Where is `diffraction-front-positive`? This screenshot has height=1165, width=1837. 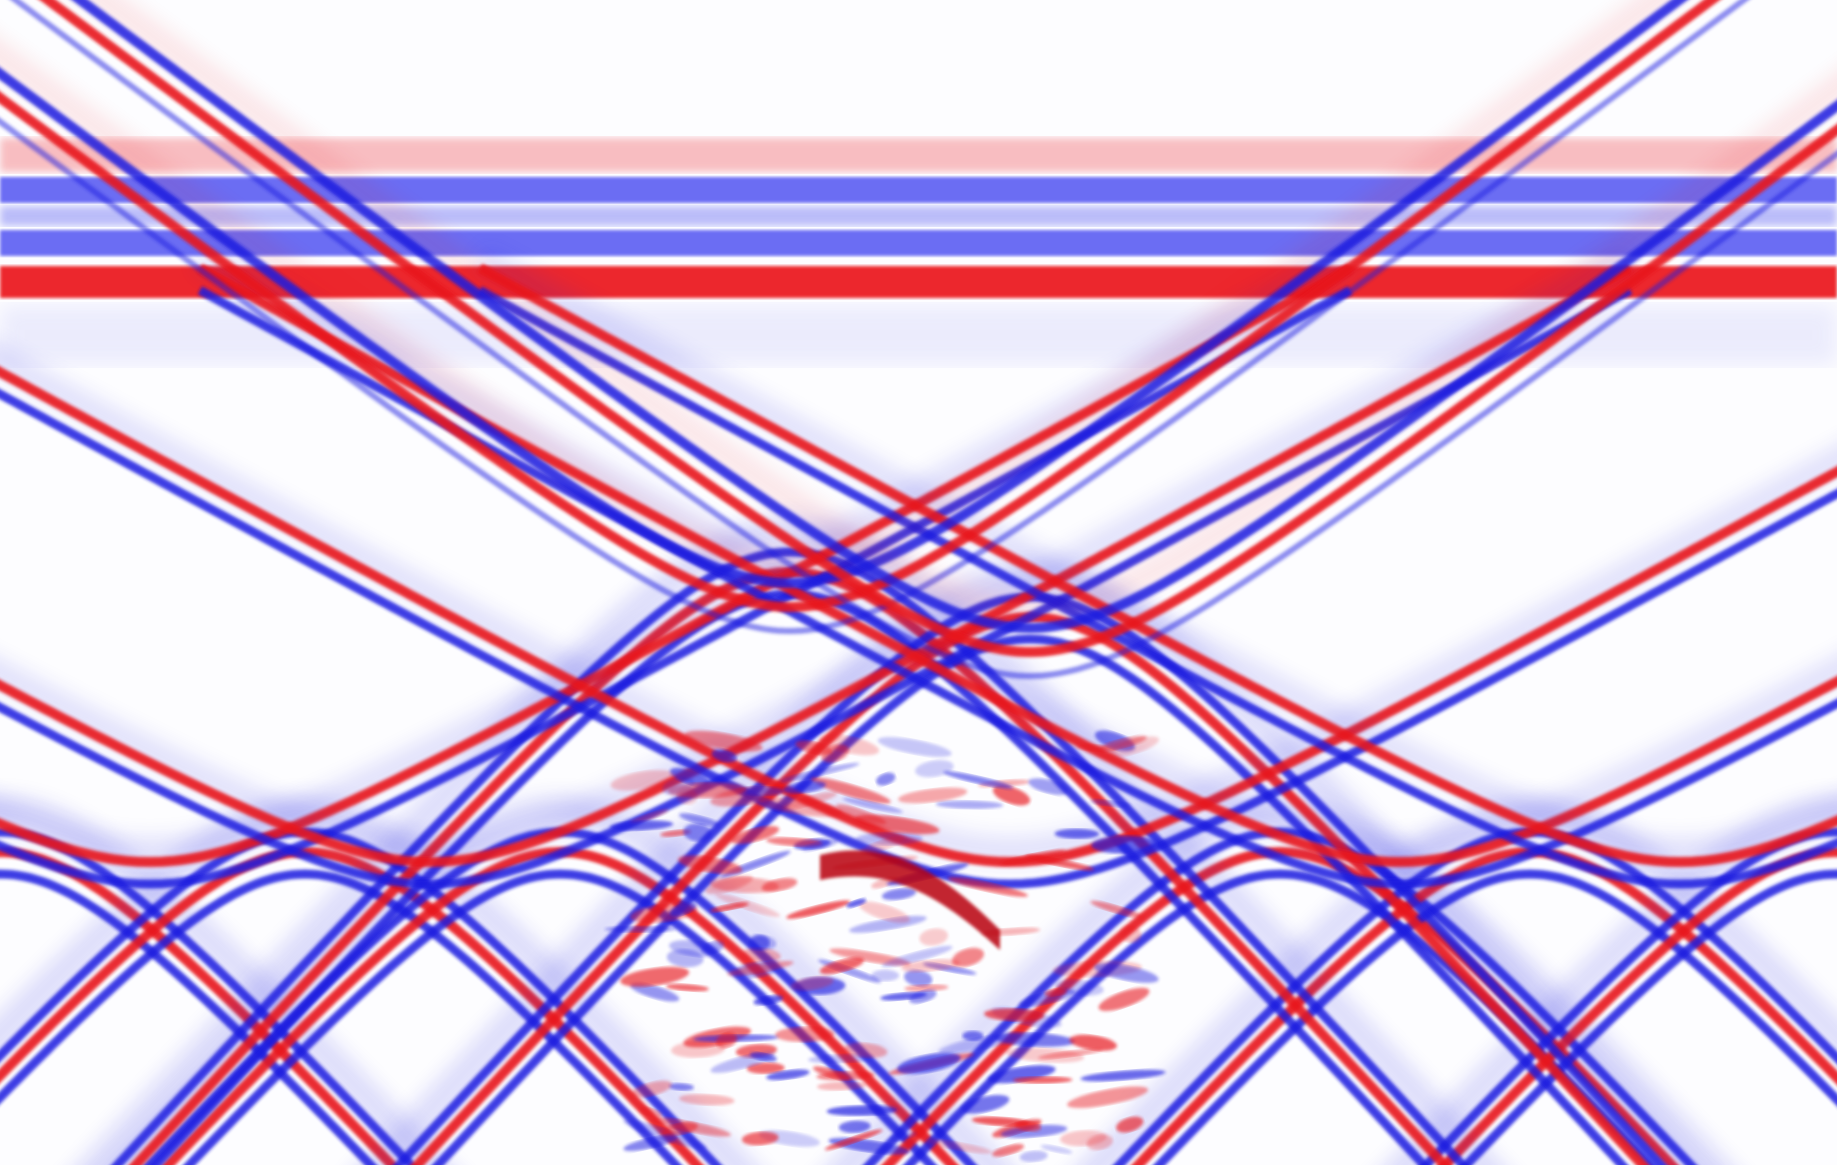 diffraction-front-positive is located at coordinates (1280, 1005).